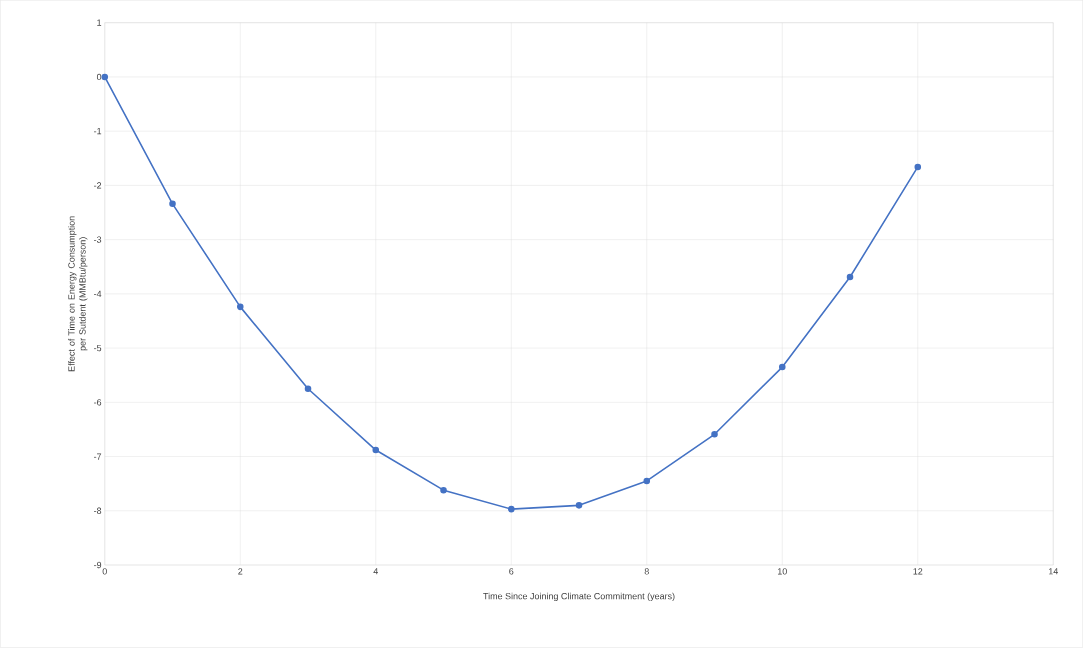 The width and height of the screenshot is (1083, 648). What do you see at coordinates (78, 294) in the screenshot?
I see `y-axis-title: Effect of Time on Energy Consumption per Sutdent (MMBtu/person)` at bounding box center [78, 294].